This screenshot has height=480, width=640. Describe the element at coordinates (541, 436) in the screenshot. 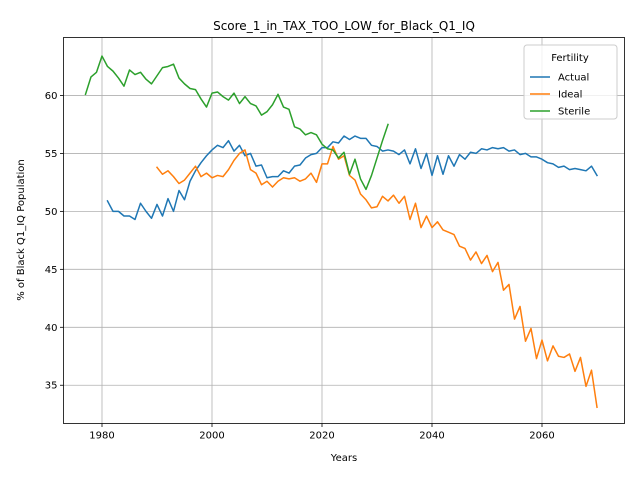

I see `x-tick-label: 2060` at that location.